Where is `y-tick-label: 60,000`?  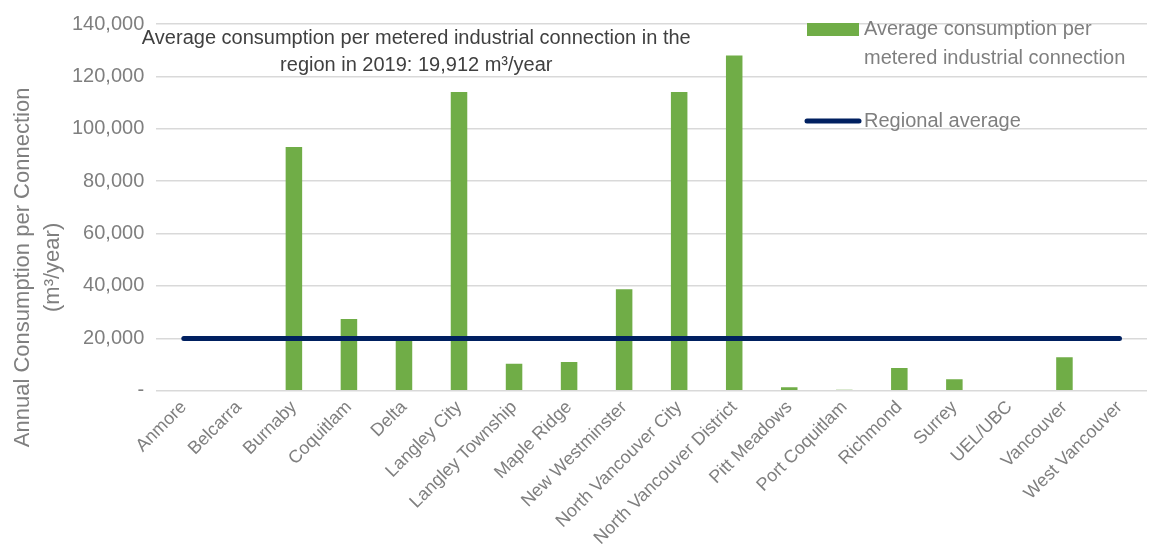 y-tick-label: 60,000 is located at coordinates (114, 232).